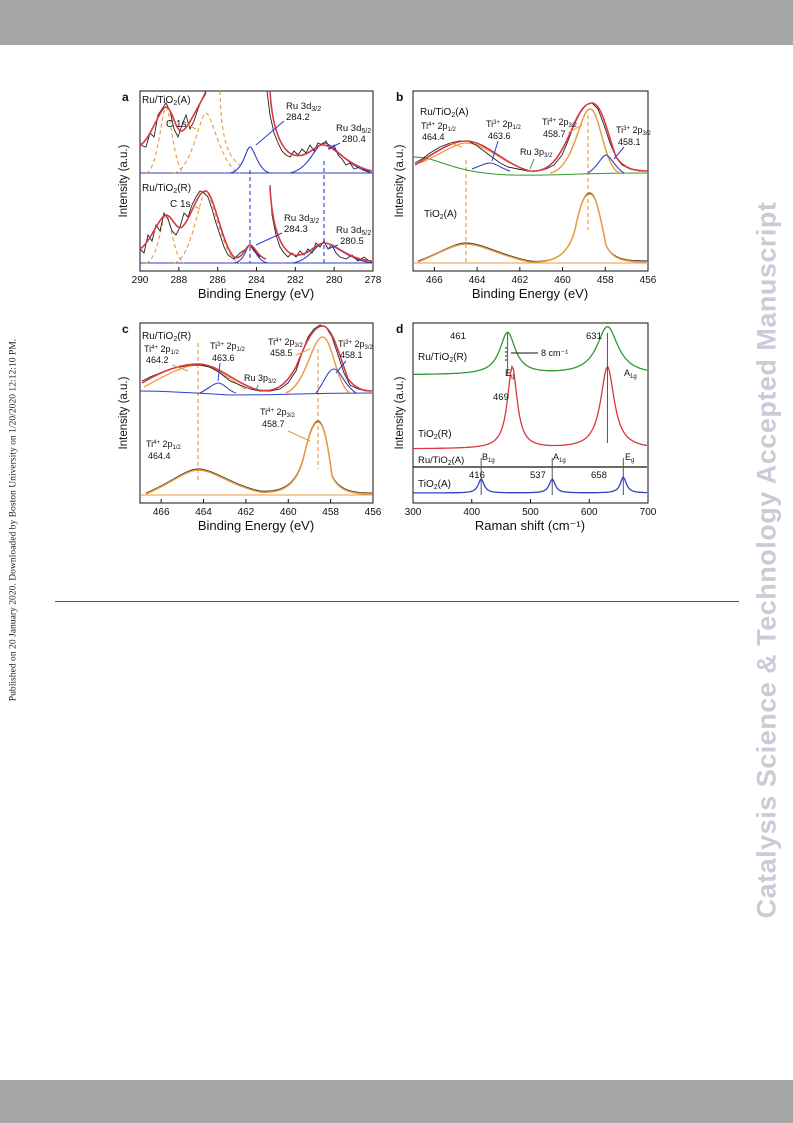 This screenshot has width=793, height=1123. What do you see at coordinates (257, 276) in the screenshot?
I see `panel-a-ticks: 290 288 286 284 282 280 278` at bounding box center [257, 276].